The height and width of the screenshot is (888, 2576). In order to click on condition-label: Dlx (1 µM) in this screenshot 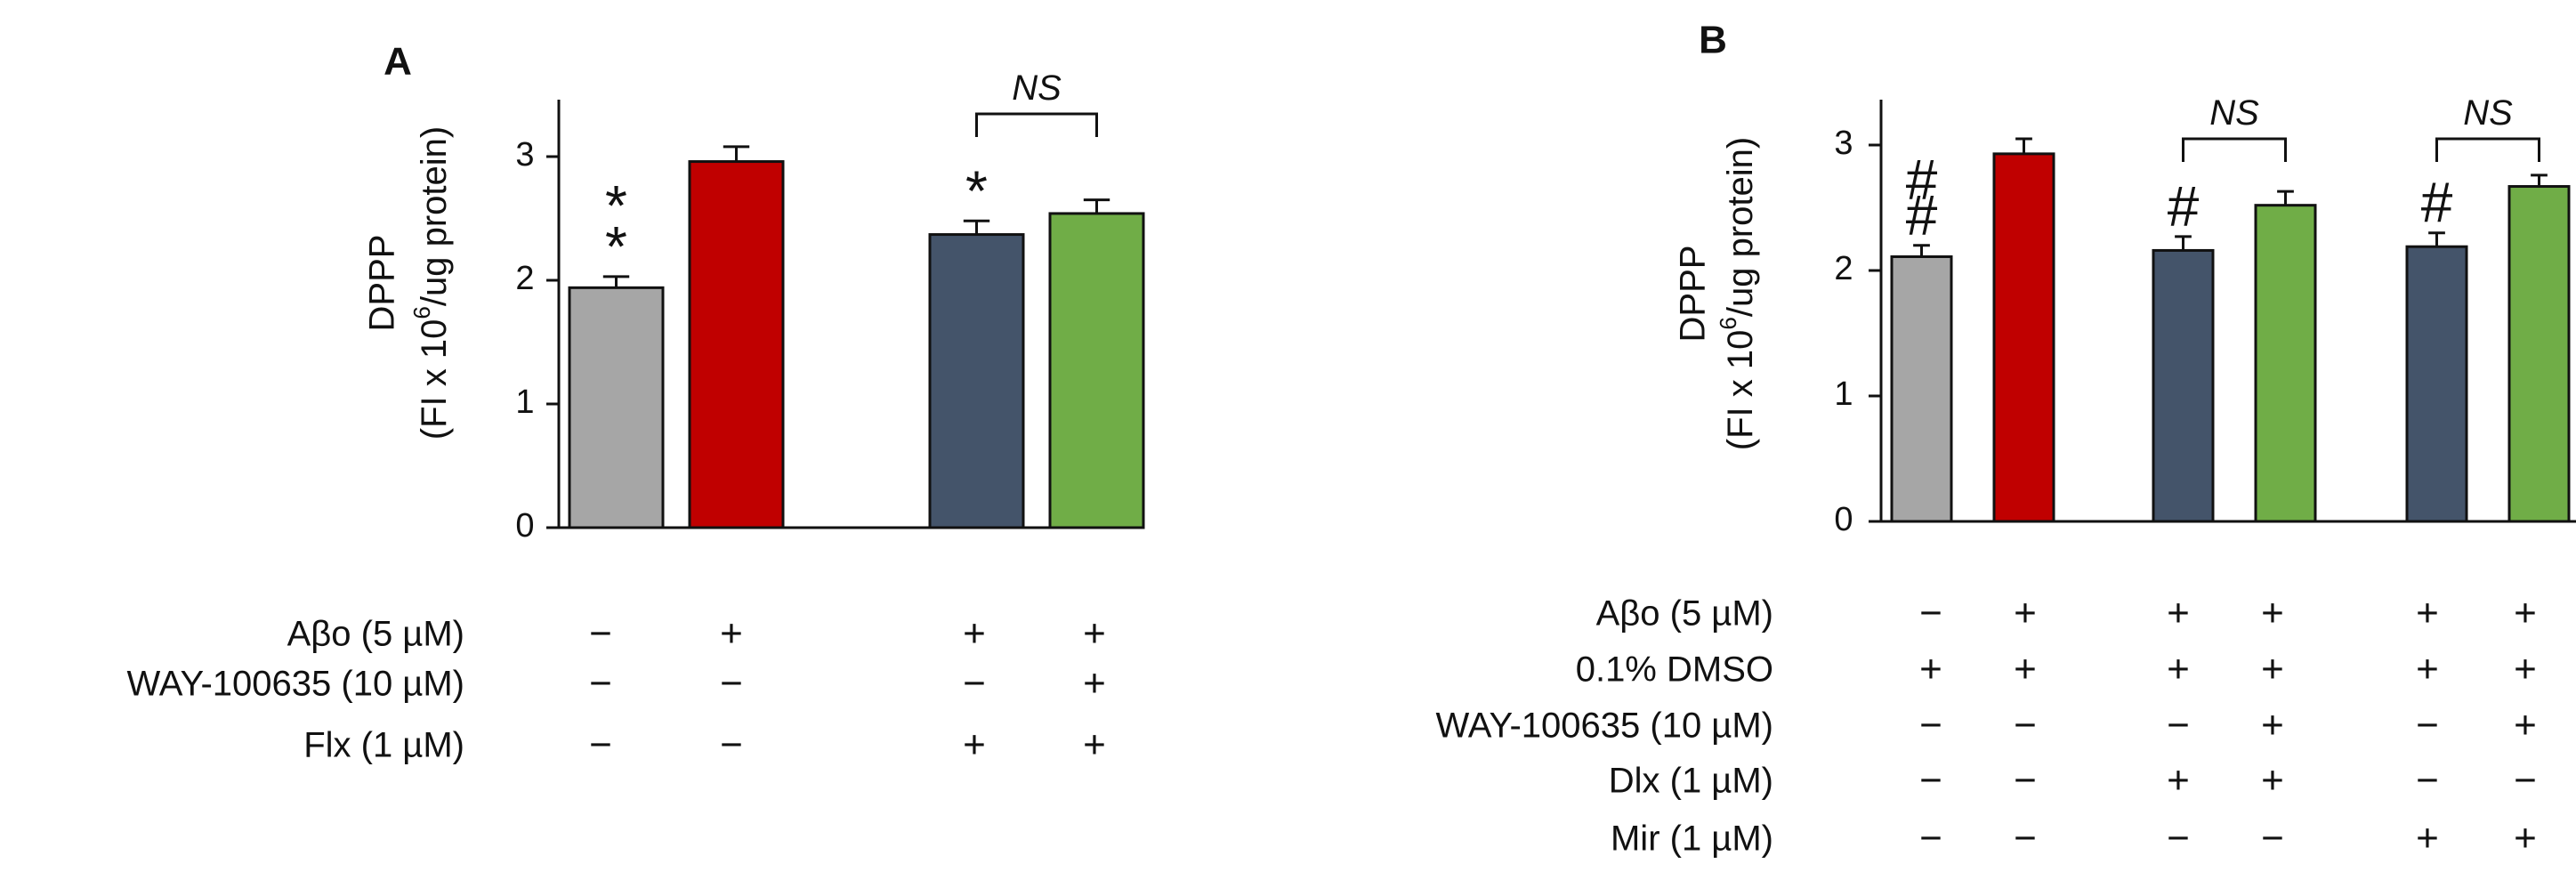, I will do `click(1691, 781)`.